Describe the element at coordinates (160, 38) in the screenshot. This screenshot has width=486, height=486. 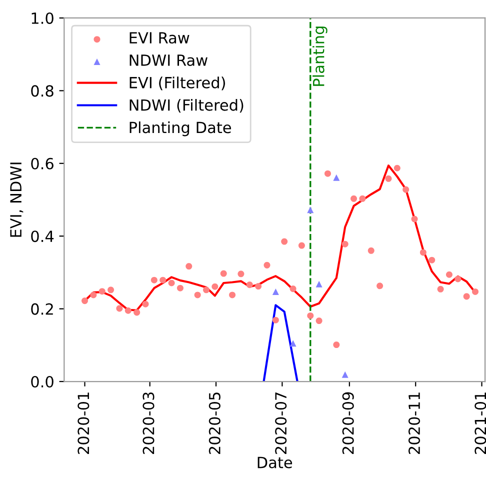
I see `legend-label: EVI Raw` at that location.